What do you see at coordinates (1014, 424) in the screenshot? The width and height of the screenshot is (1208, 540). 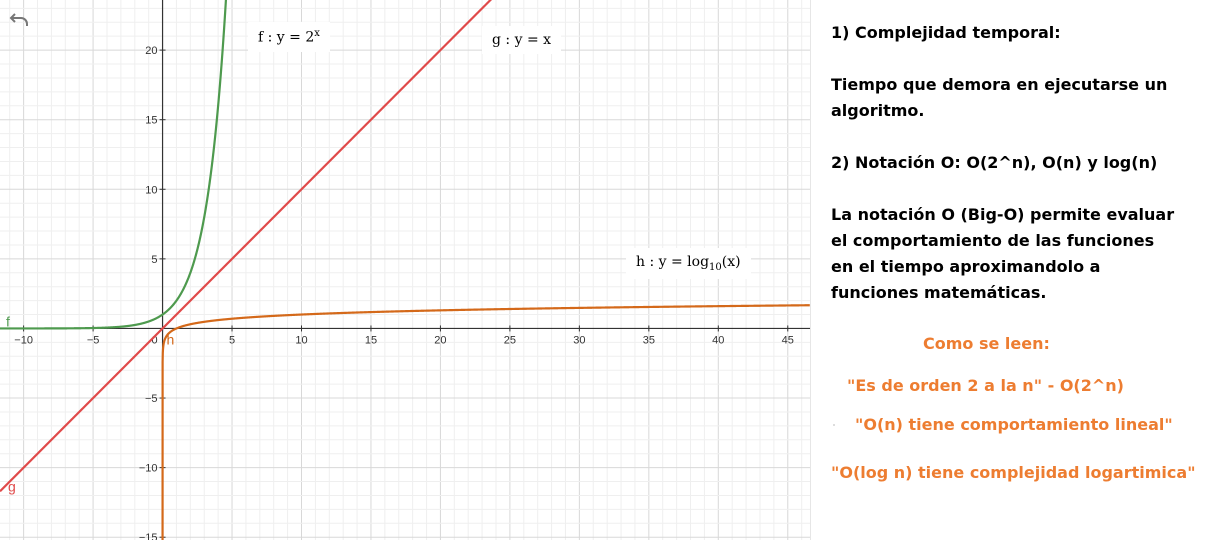 I see `reading-linear: "O(n) tiene comportamiento lineal"` at bounding box center [1014, 424].